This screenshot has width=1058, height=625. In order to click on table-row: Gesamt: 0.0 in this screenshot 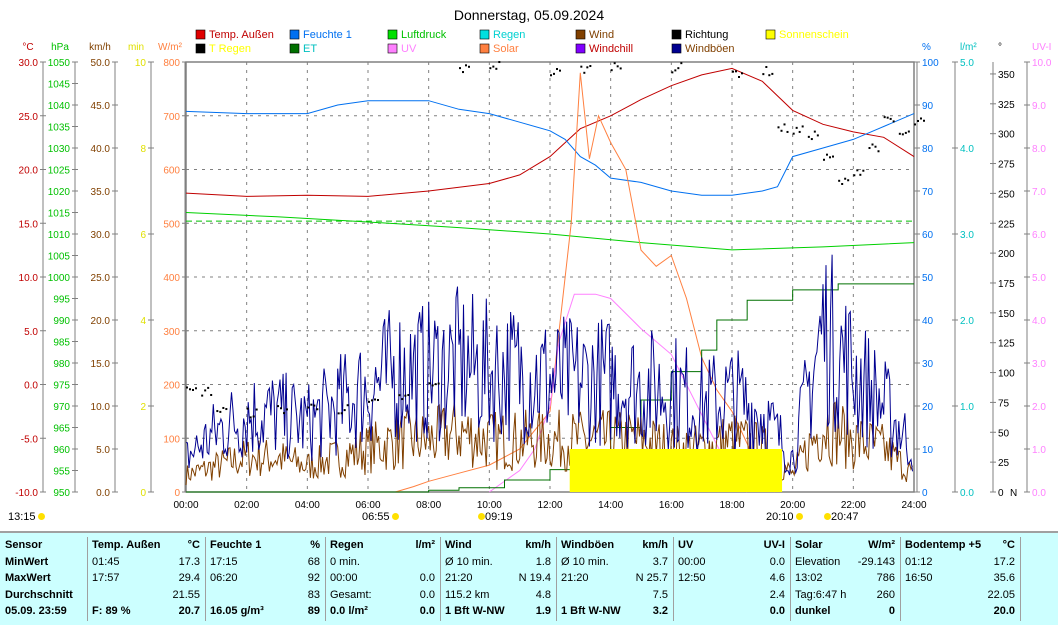, I will do `click(382, 595)`.